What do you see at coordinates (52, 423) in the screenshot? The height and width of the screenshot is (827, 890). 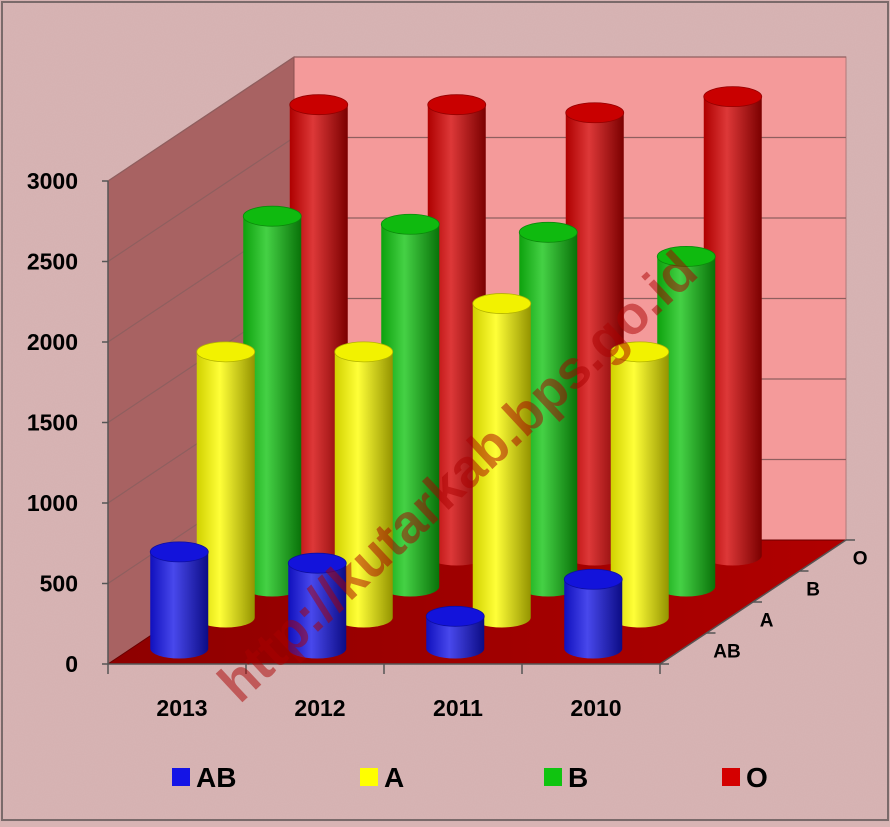 I see `y-tick-label: 1500` at bounding box center [52, 423].